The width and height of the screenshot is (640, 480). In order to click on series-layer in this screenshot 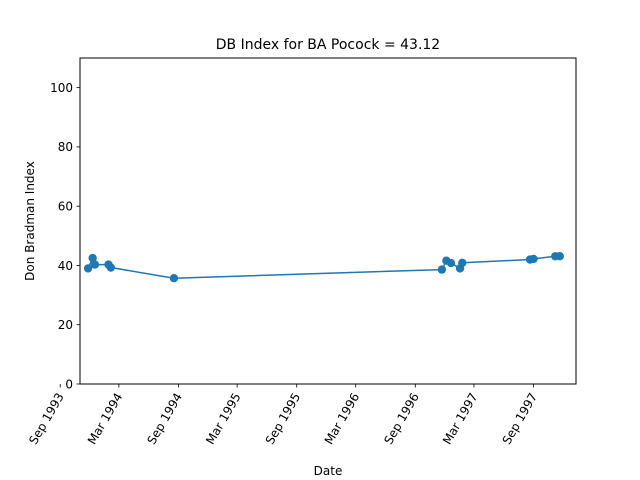, I will do `click(324, 267)`.